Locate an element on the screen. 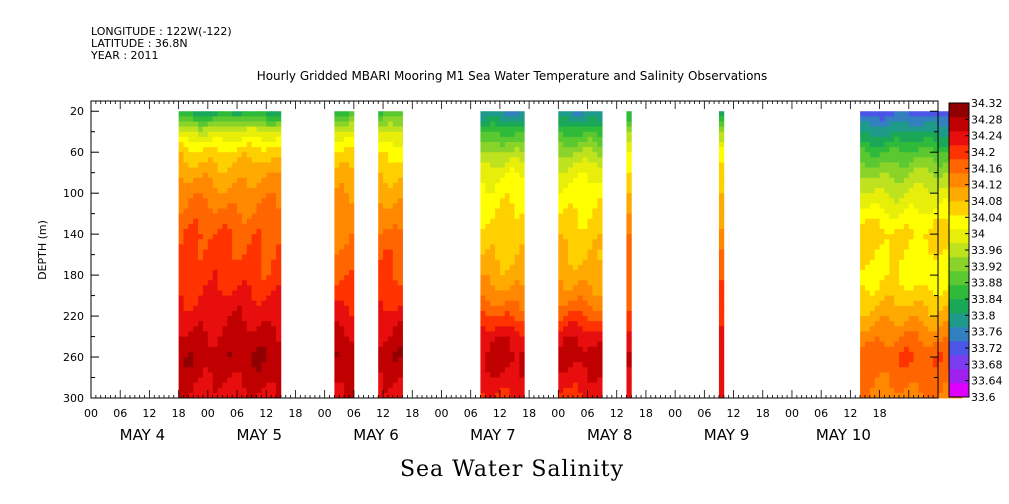  x-tick-label: 06 is located at coordinates (588, 413).